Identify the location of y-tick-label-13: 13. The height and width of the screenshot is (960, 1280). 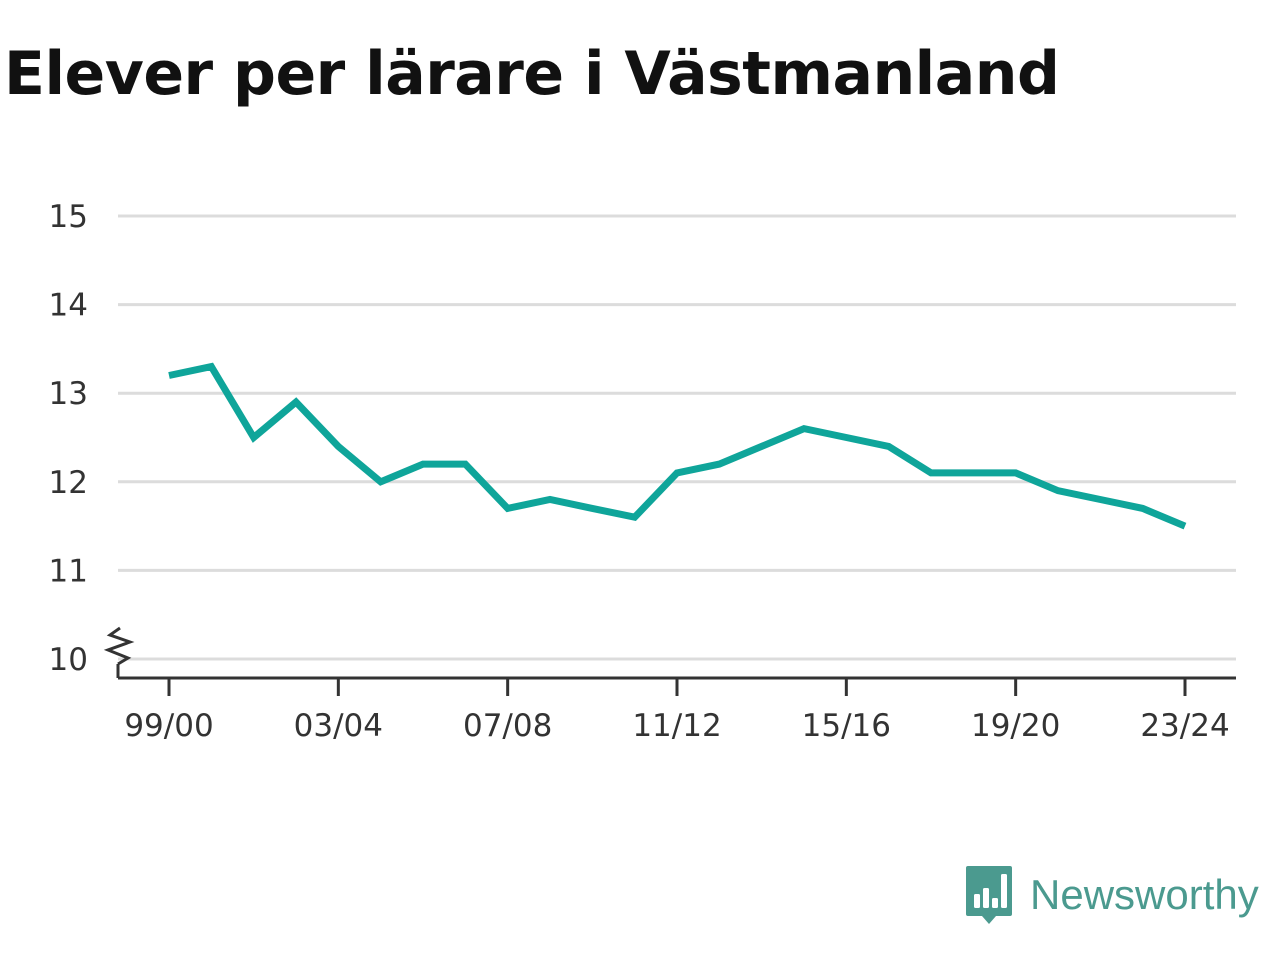
(68, 394).